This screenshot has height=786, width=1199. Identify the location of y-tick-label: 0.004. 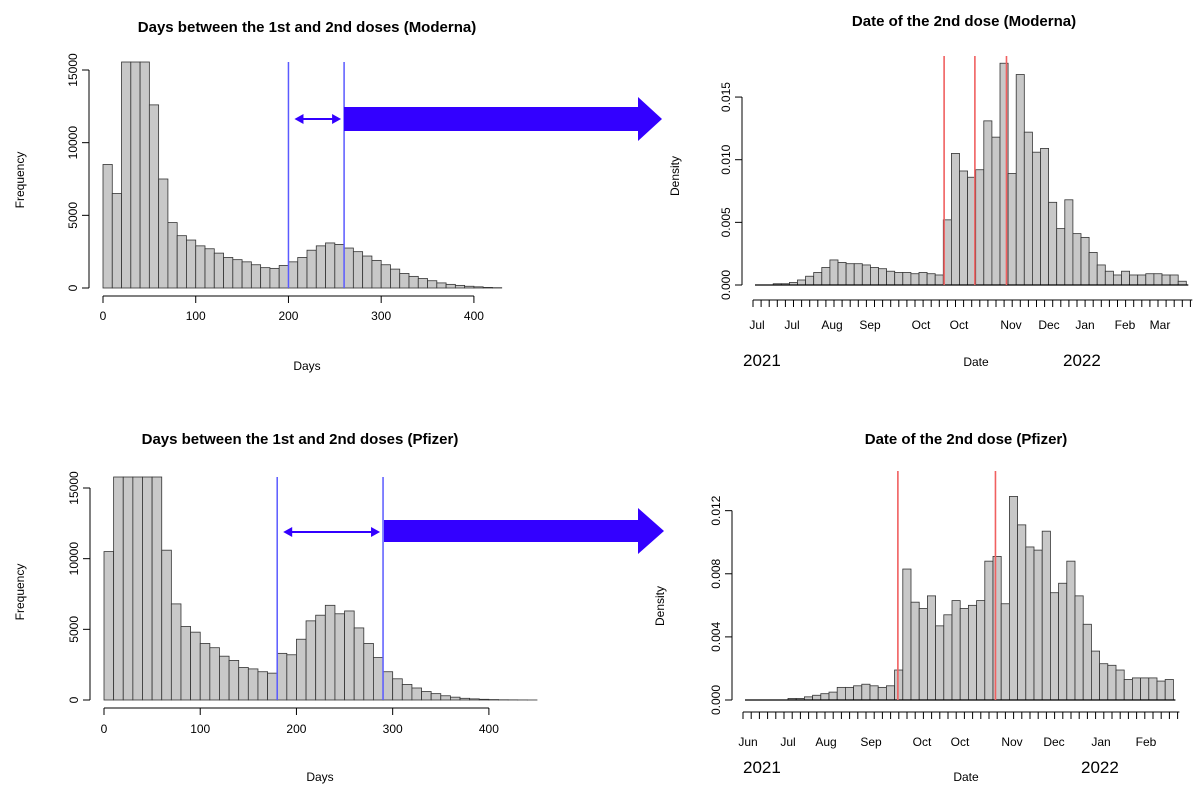
(716, 637).